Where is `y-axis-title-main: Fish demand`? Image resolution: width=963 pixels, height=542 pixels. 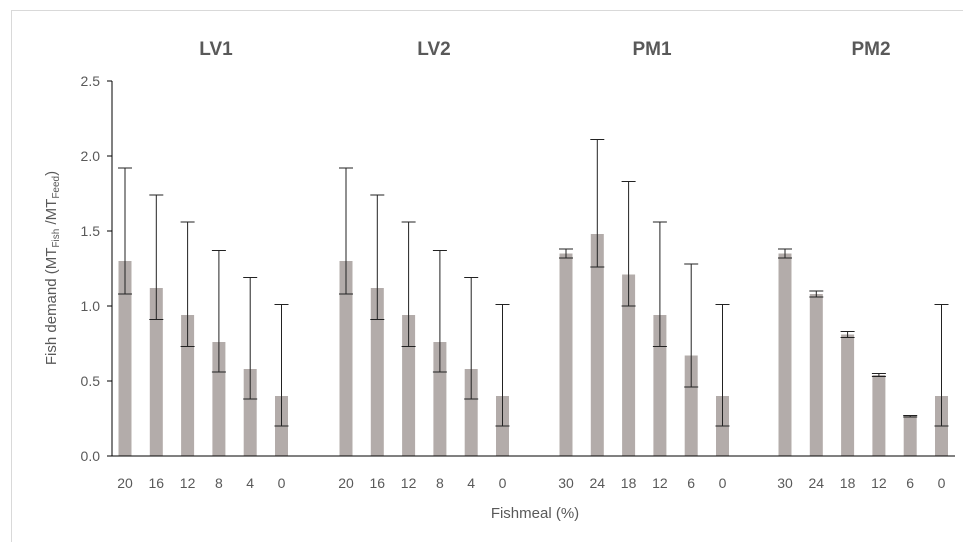 y-axis-title-main: Fish demand is located at coordinates (51, 321).